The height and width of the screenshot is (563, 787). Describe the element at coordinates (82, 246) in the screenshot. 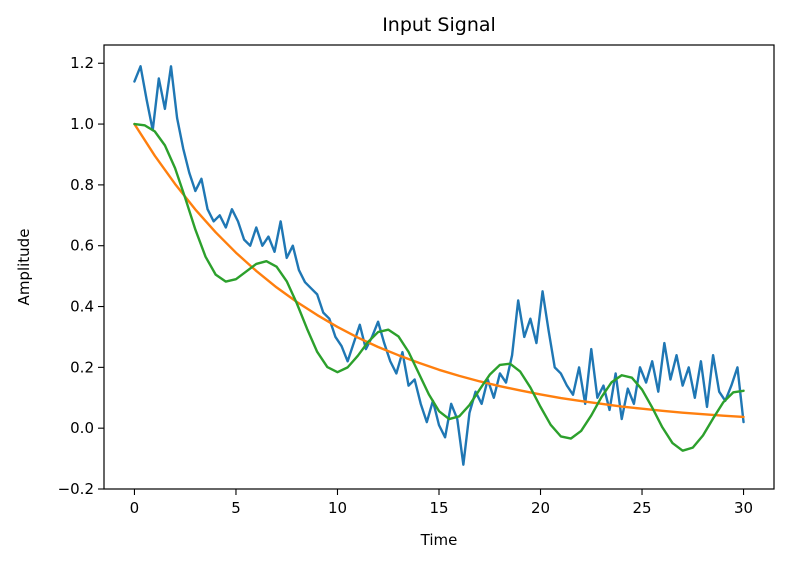

I see `y-tick-label: 0.6` at that location.